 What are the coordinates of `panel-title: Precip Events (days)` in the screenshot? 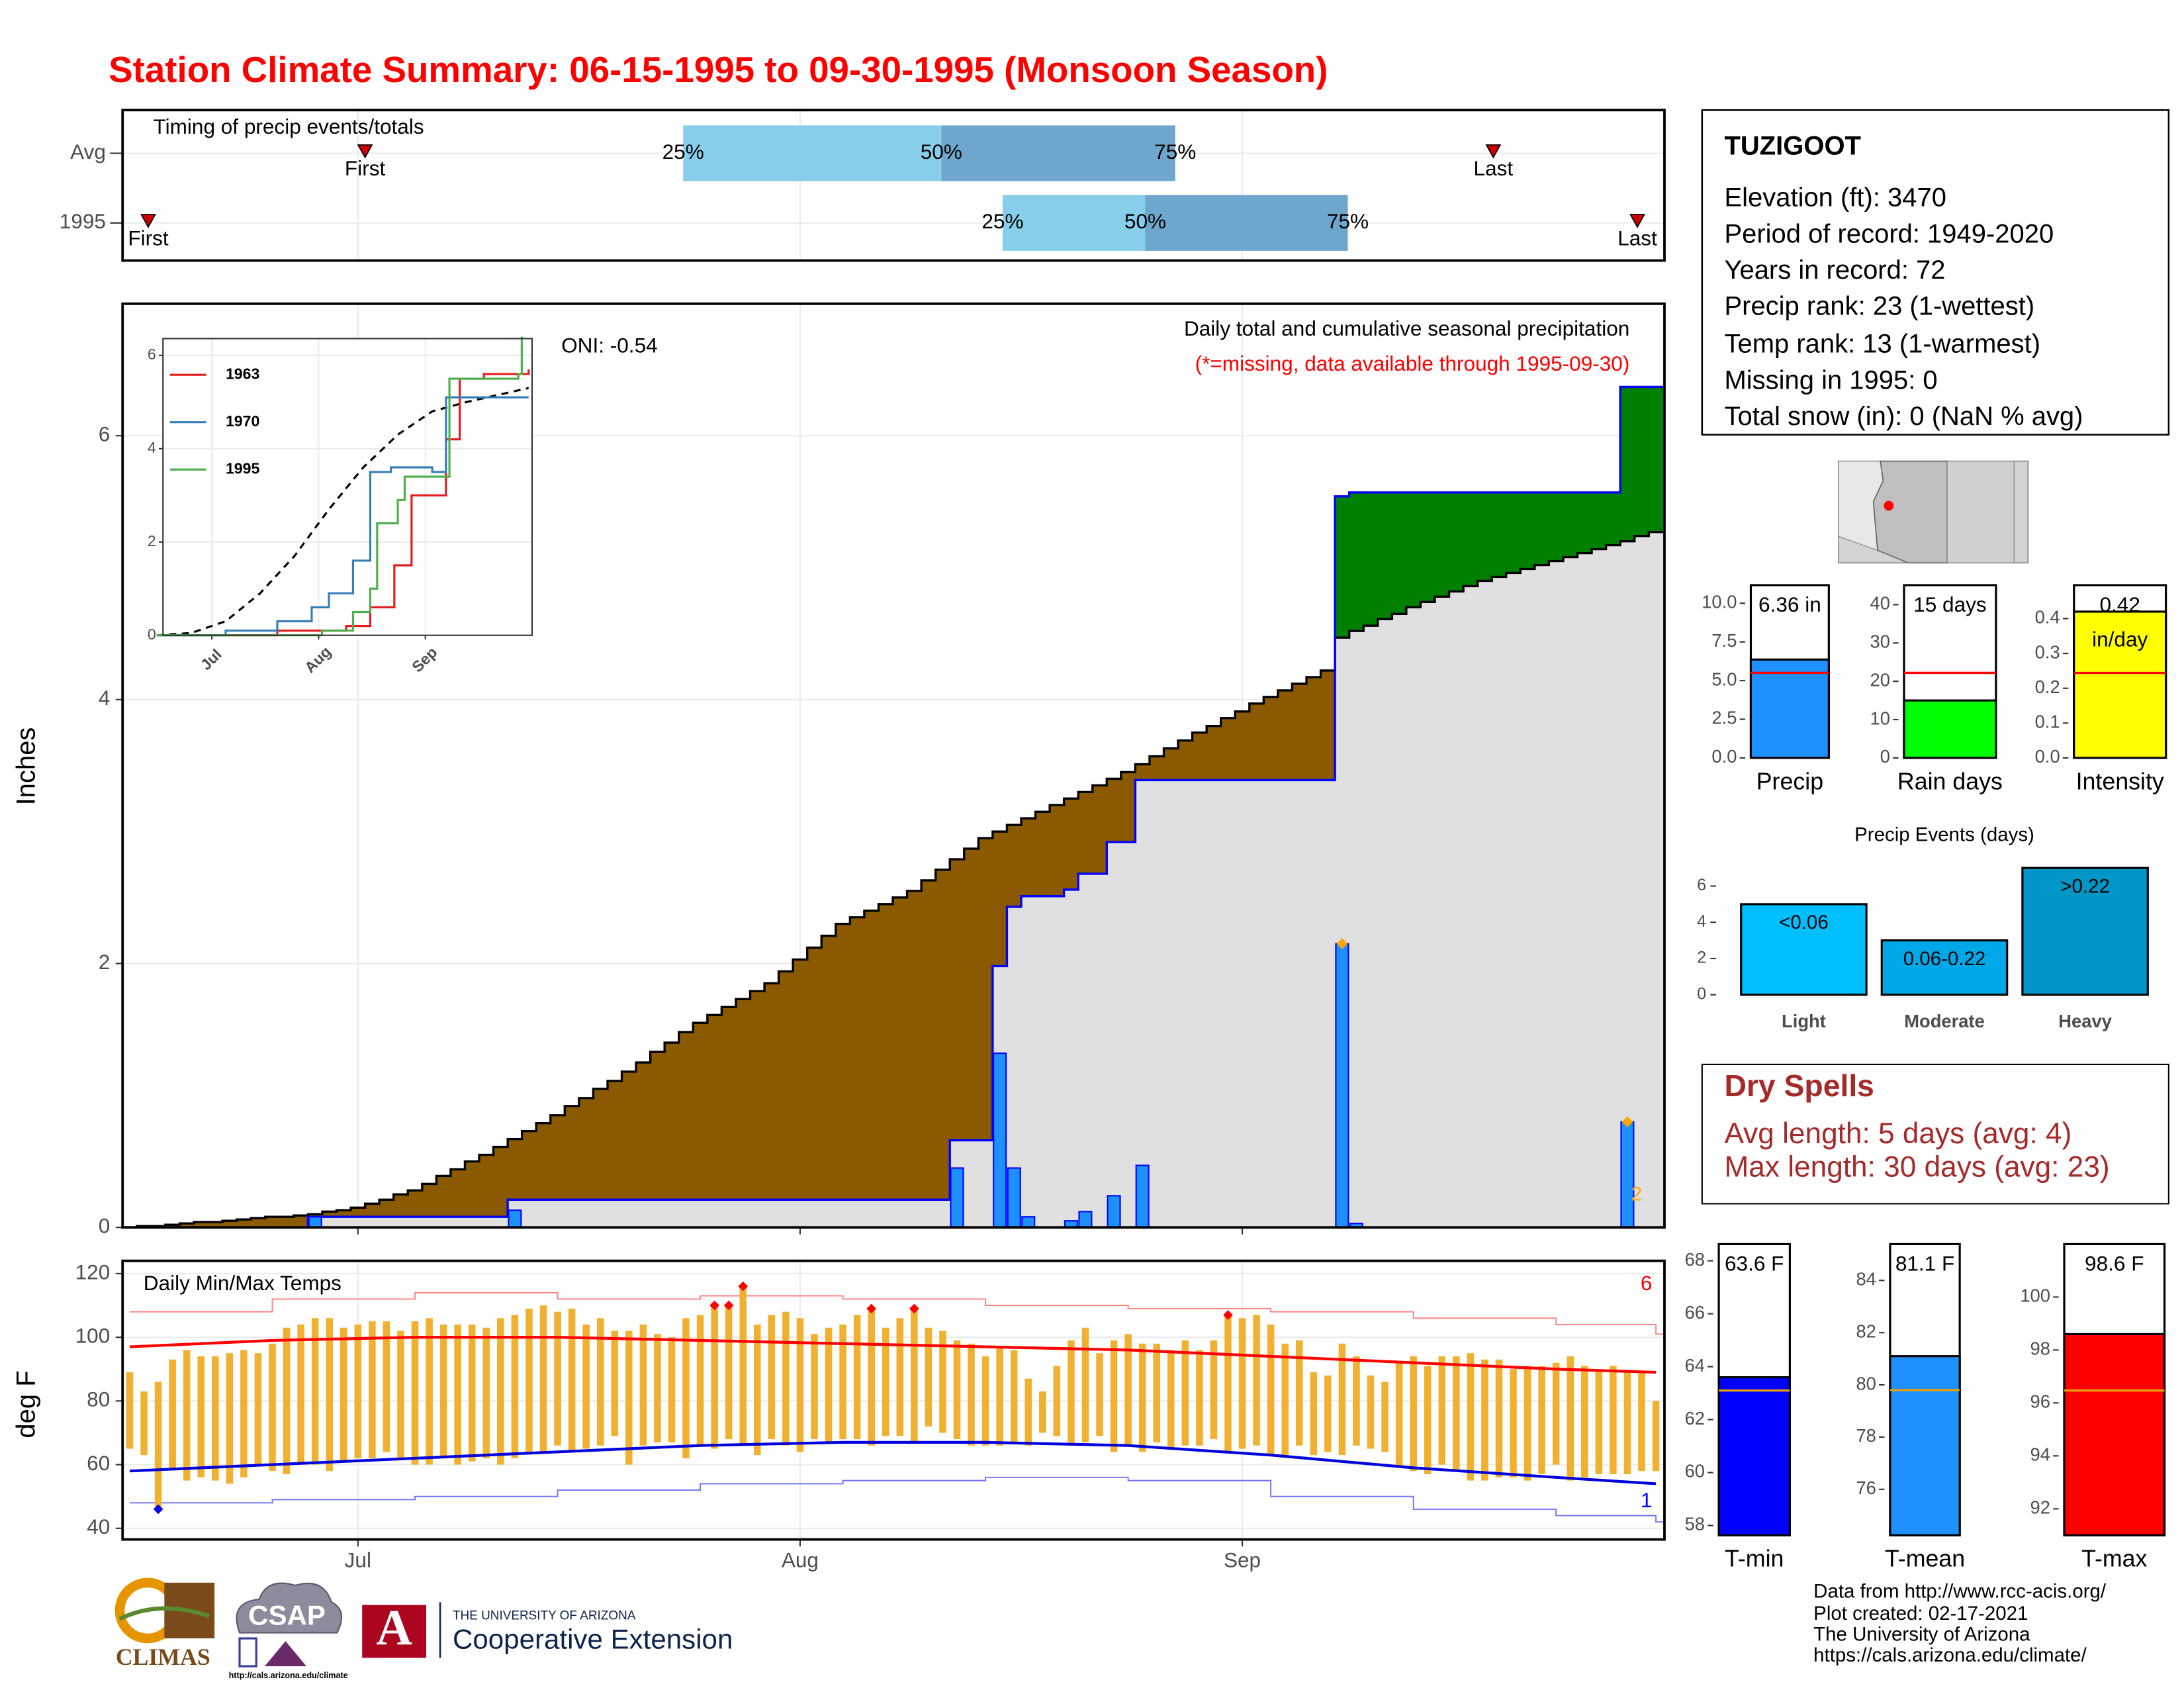 It's located at (1944, 835).